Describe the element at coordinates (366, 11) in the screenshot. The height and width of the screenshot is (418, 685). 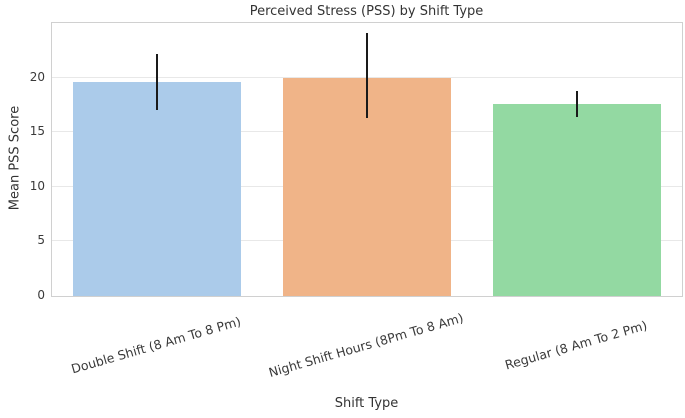
I see `chart-title: Perceived Stress (PSS) by Shift Type` at that location.